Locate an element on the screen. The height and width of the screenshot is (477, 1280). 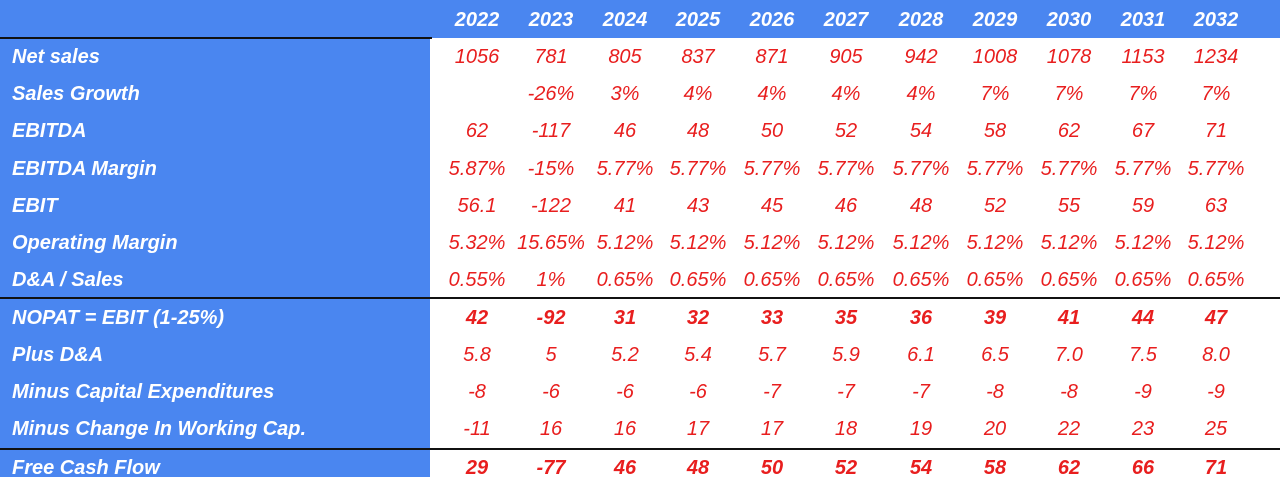
value-cell: 8.0 is located at coordinates (1216, 355).